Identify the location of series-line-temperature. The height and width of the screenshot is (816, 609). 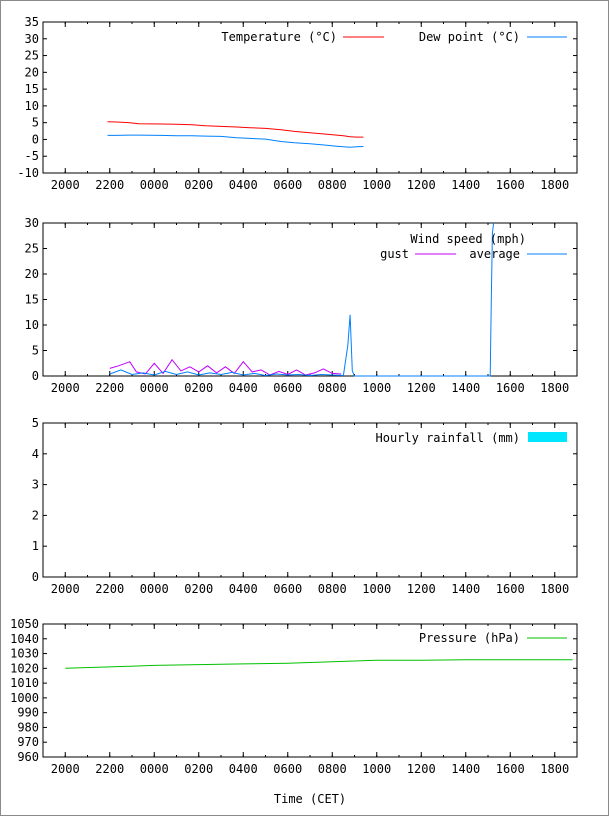
(235, 129).